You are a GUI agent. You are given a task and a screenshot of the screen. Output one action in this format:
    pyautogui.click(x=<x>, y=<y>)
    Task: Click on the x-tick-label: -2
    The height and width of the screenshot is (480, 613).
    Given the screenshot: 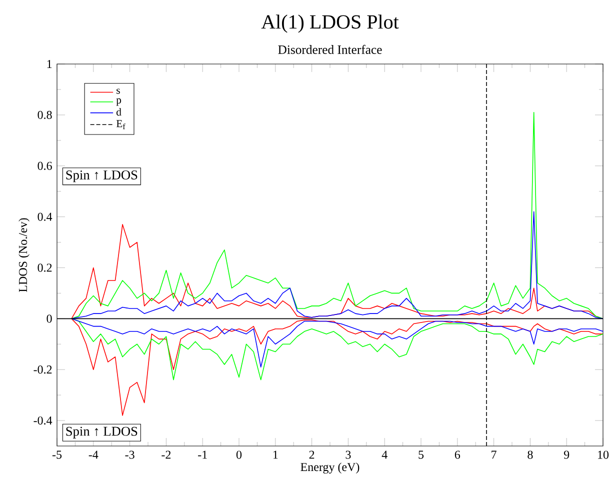 What is the action you would take?
    pyautogui.click(x=166, y=454)
    